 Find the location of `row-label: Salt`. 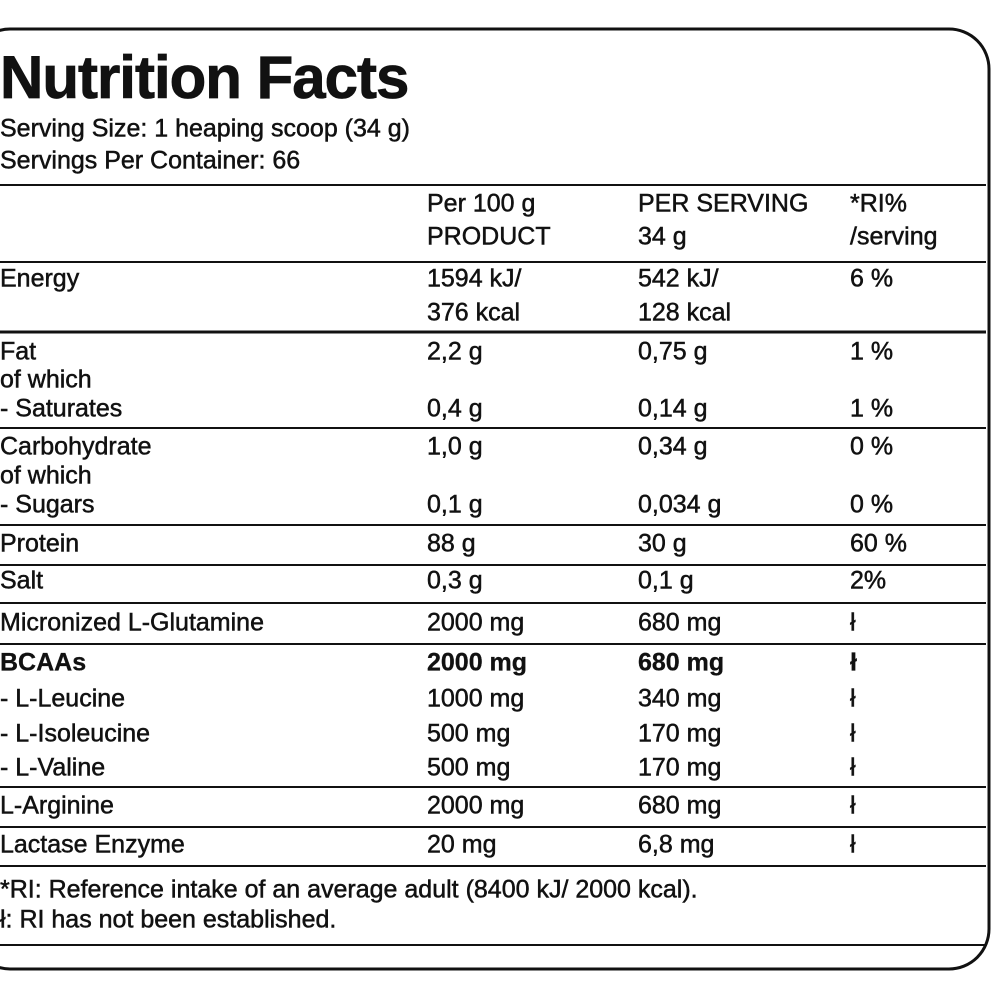

row-label: Salt is located at coordinates (21, 581).